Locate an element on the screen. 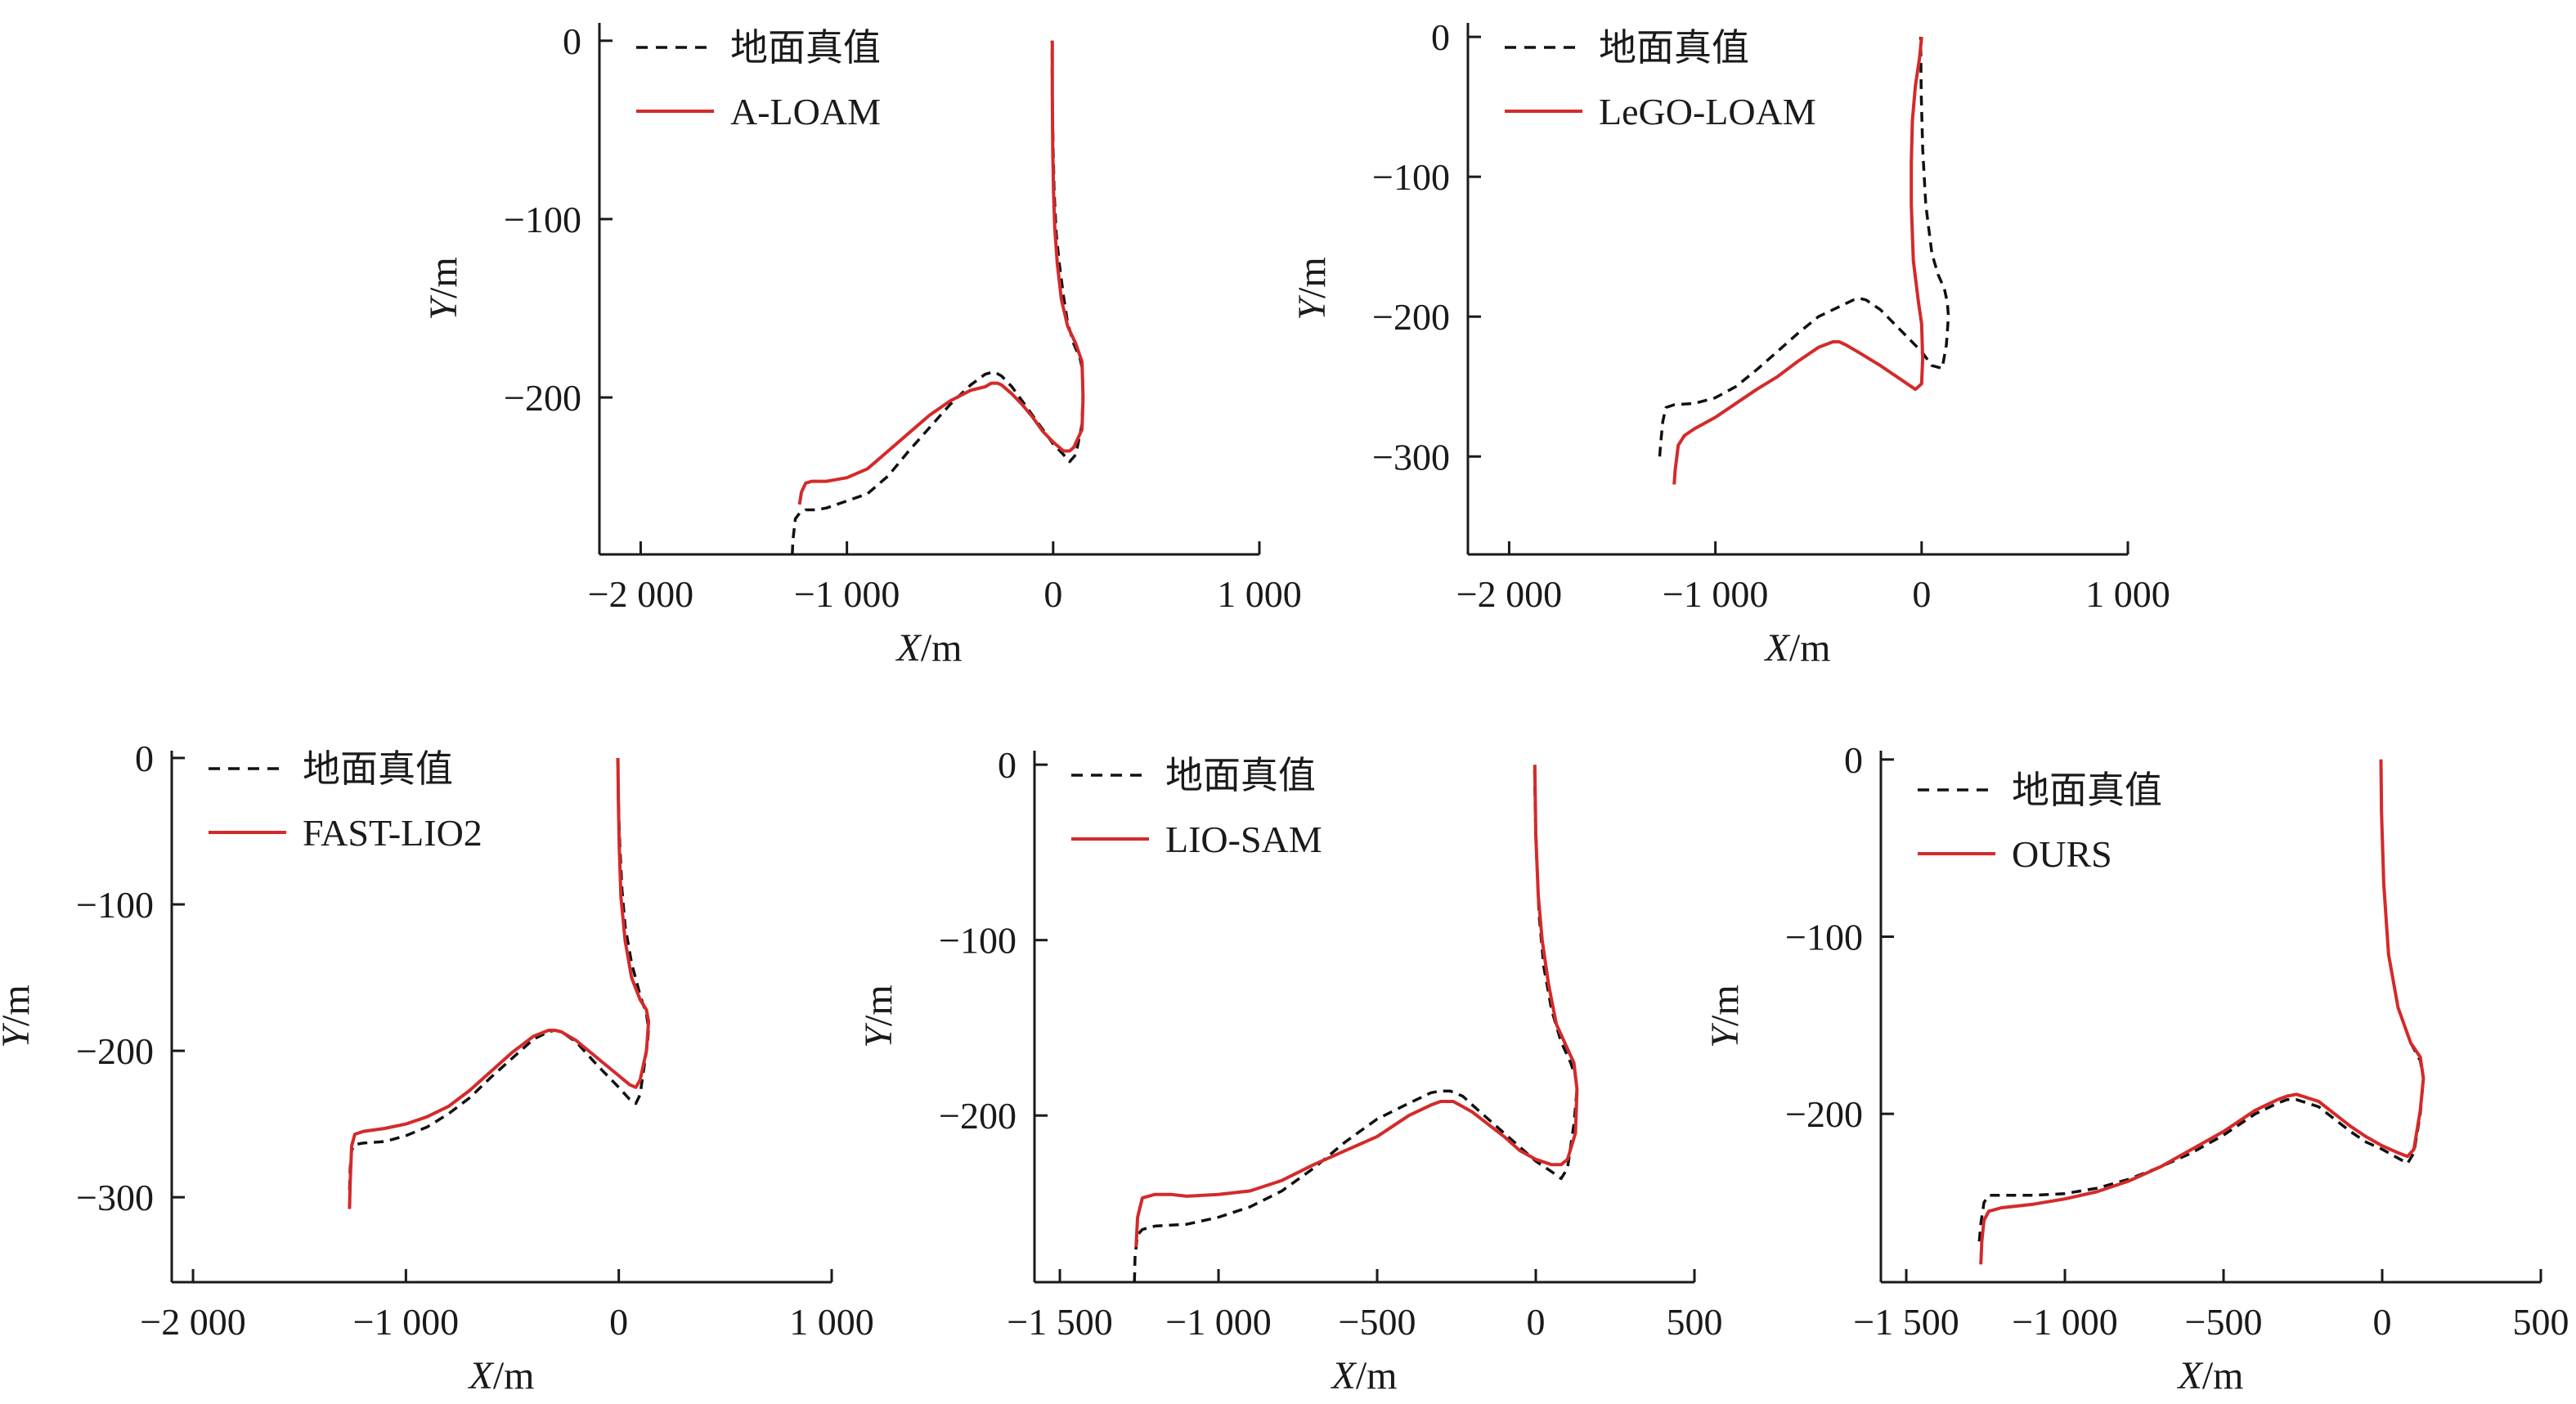 The image size is (2576, 1404). panel-ours-y-axis-unit: /m is located at coordinates (1725, 1005).